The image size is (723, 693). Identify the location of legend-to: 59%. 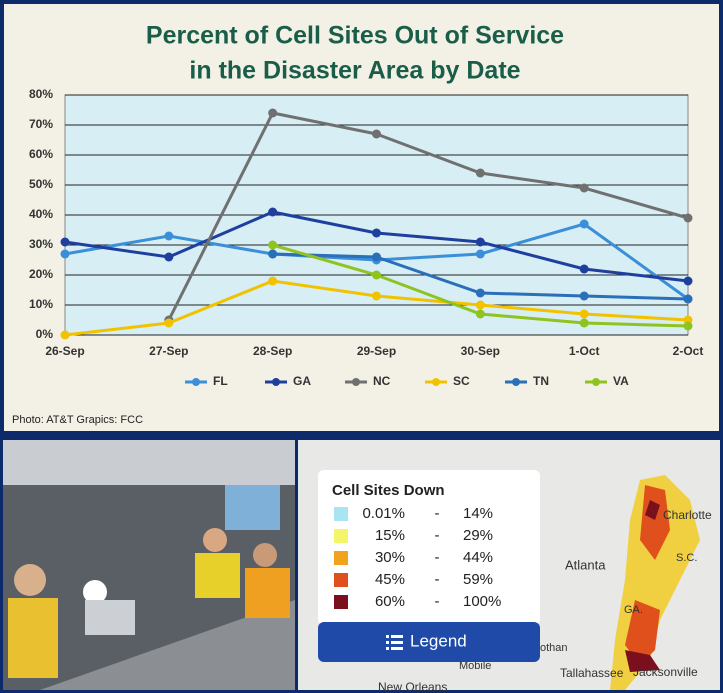
(478, 579).